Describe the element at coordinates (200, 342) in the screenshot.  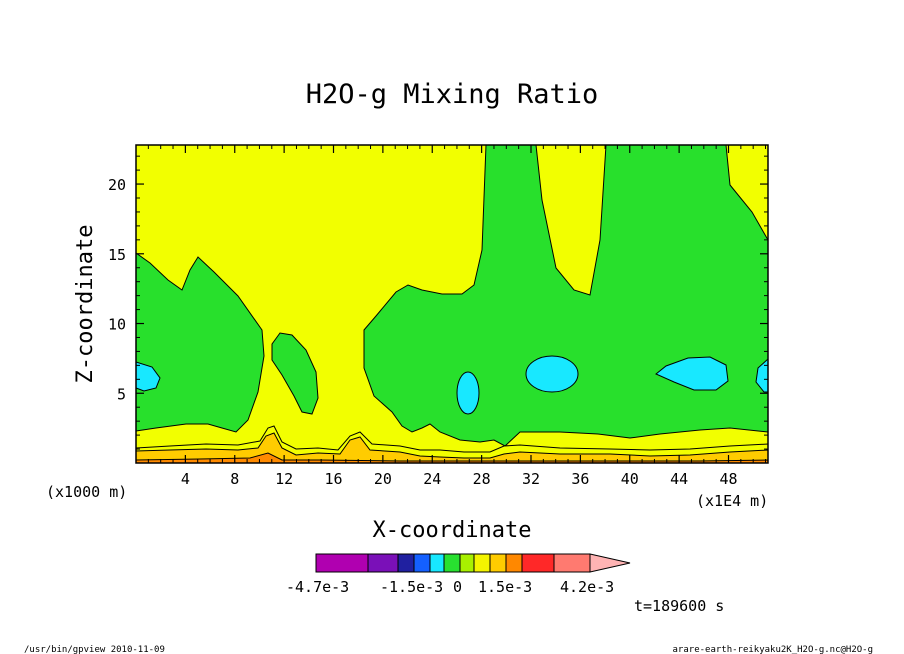
I see `contour-fill-green-main` at that location.